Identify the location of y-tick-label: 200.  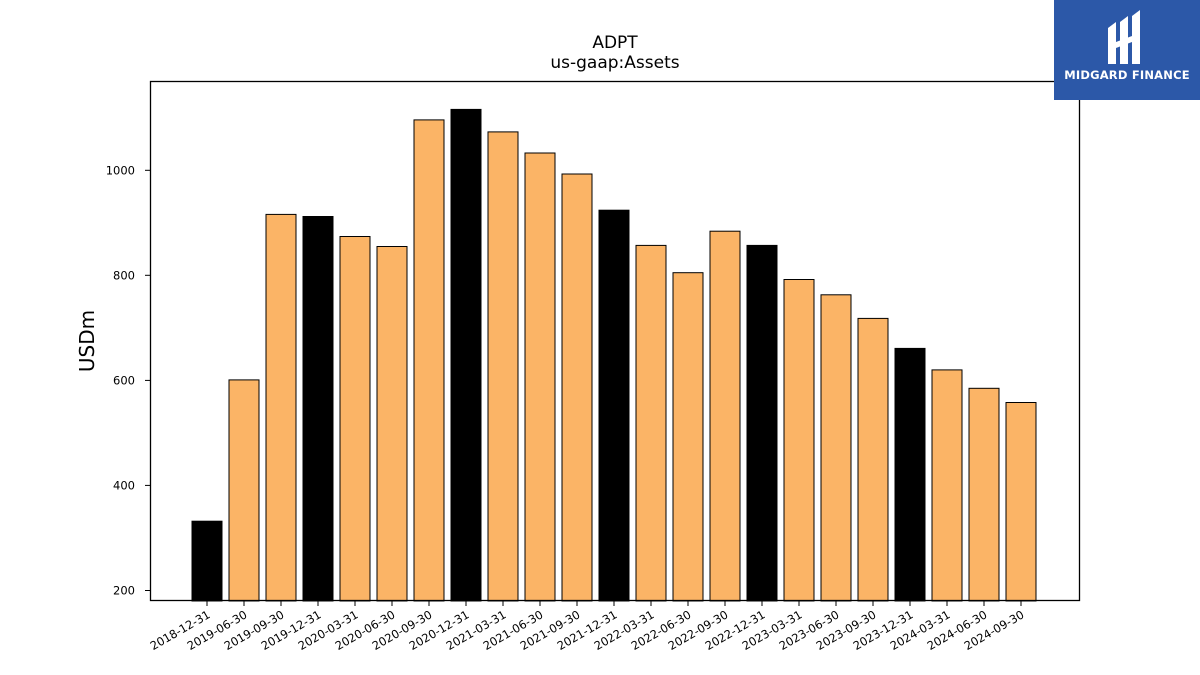
(124, 591).